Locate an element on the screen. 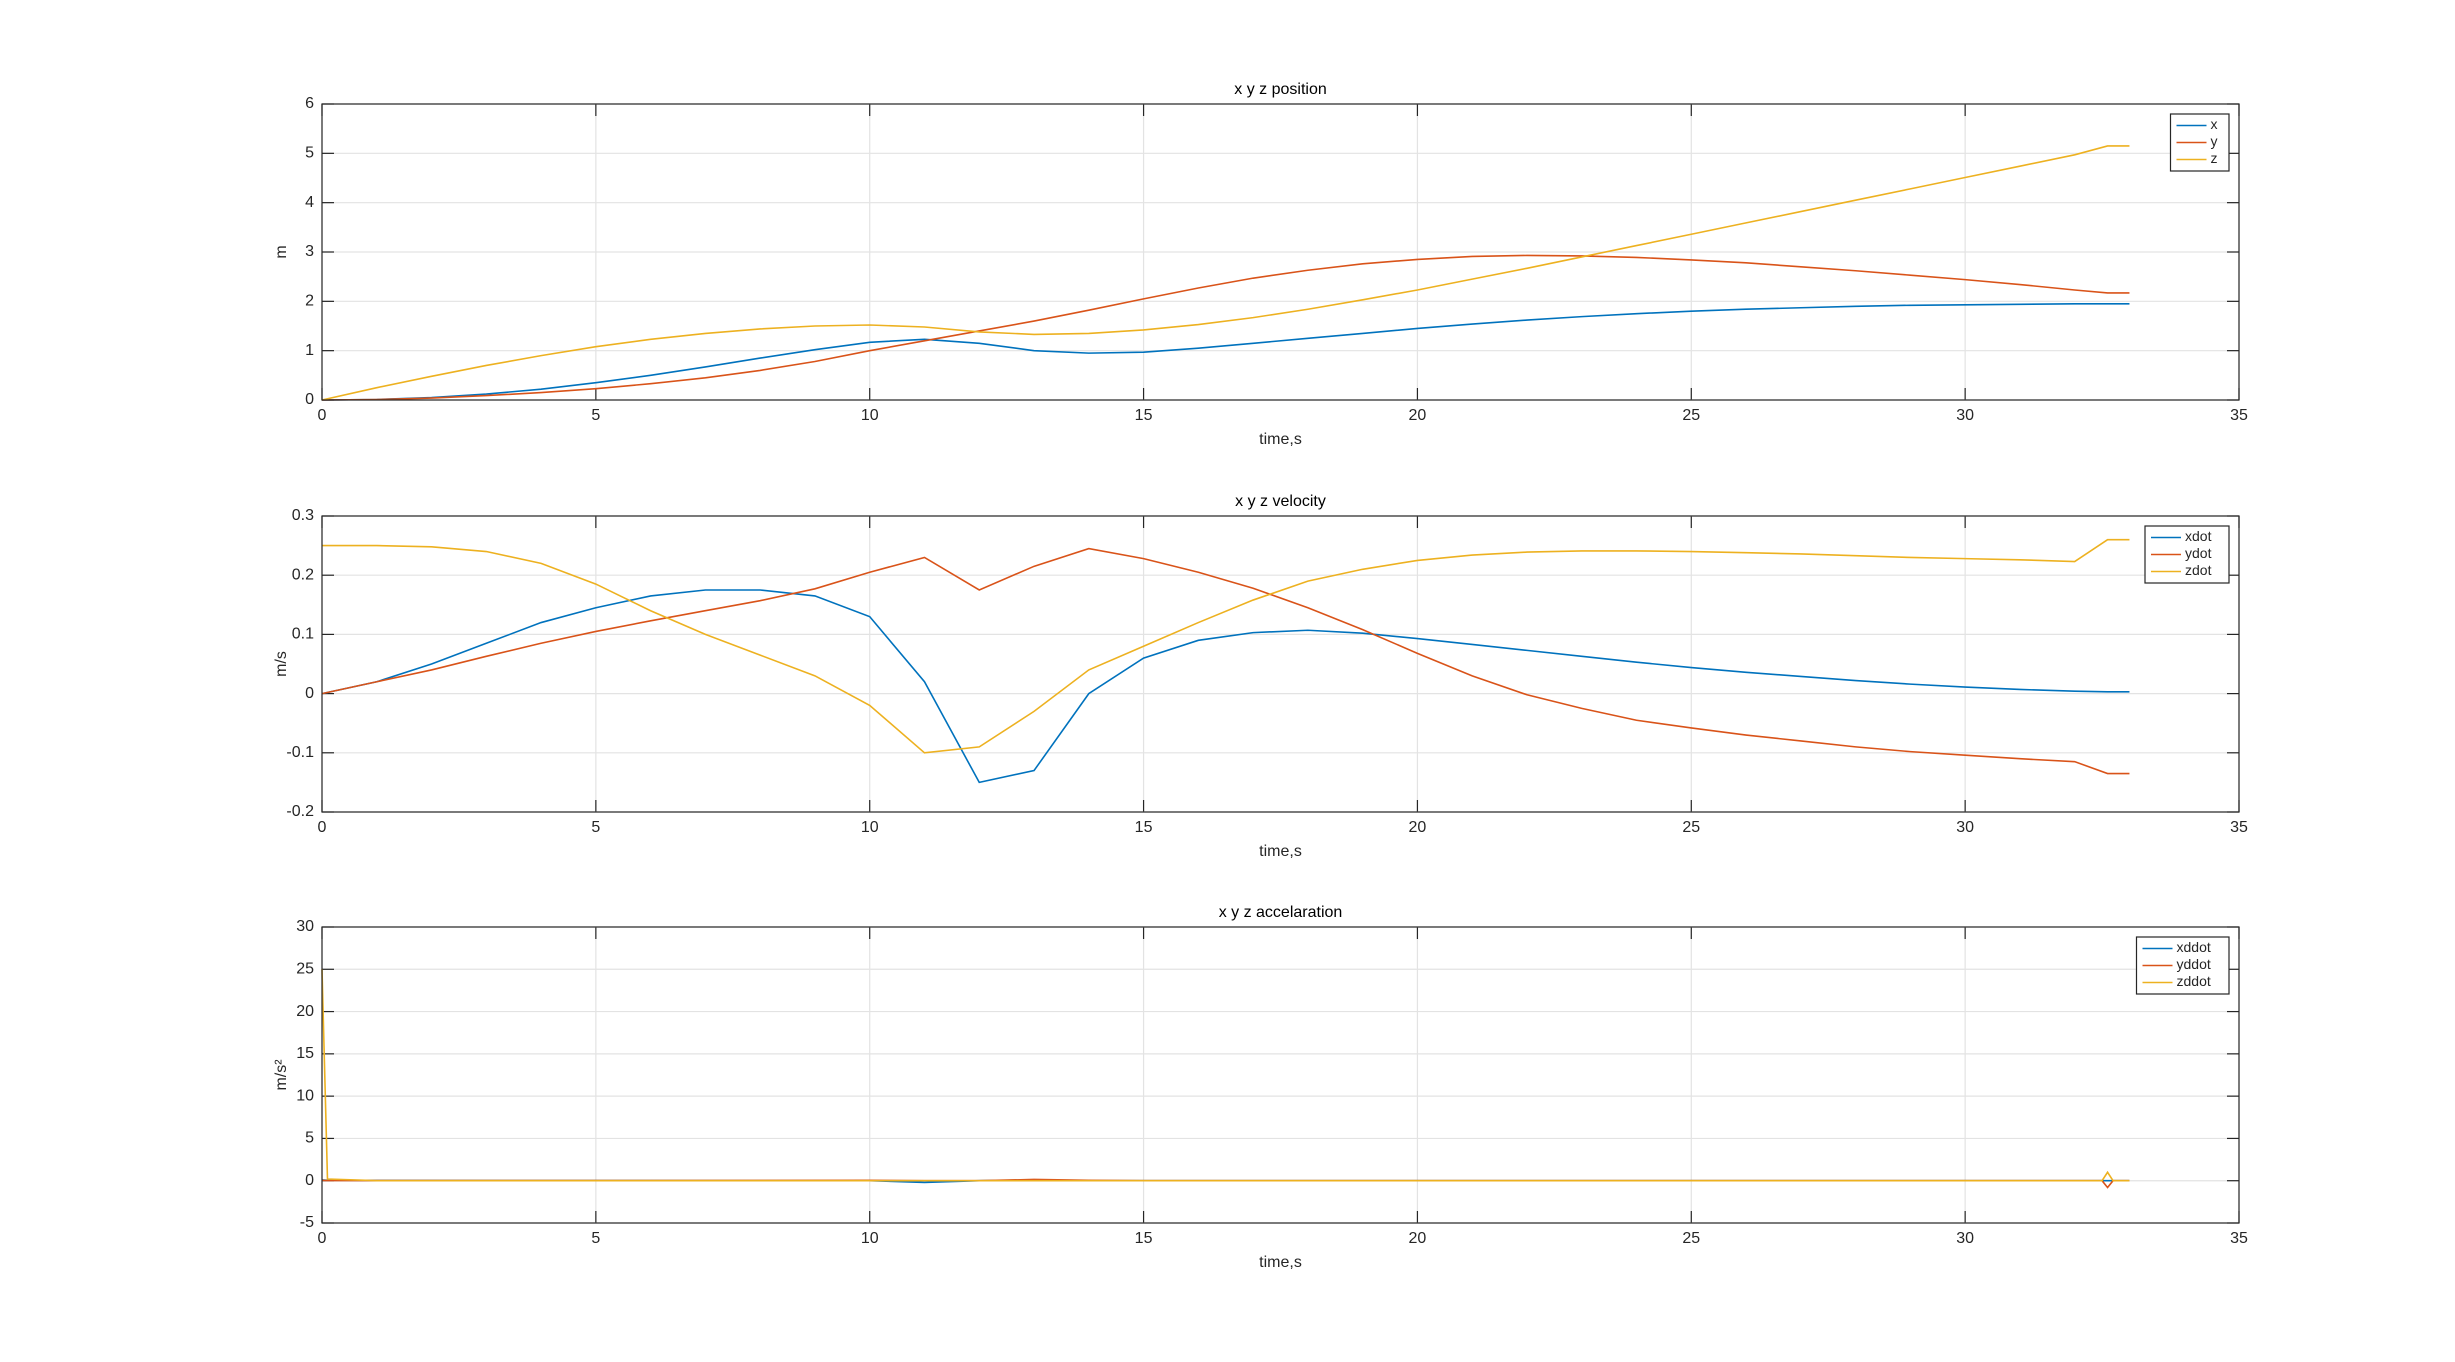 The image size is (2455, 1362). y-tick-label: 4 is located at coordinates (309, 202).